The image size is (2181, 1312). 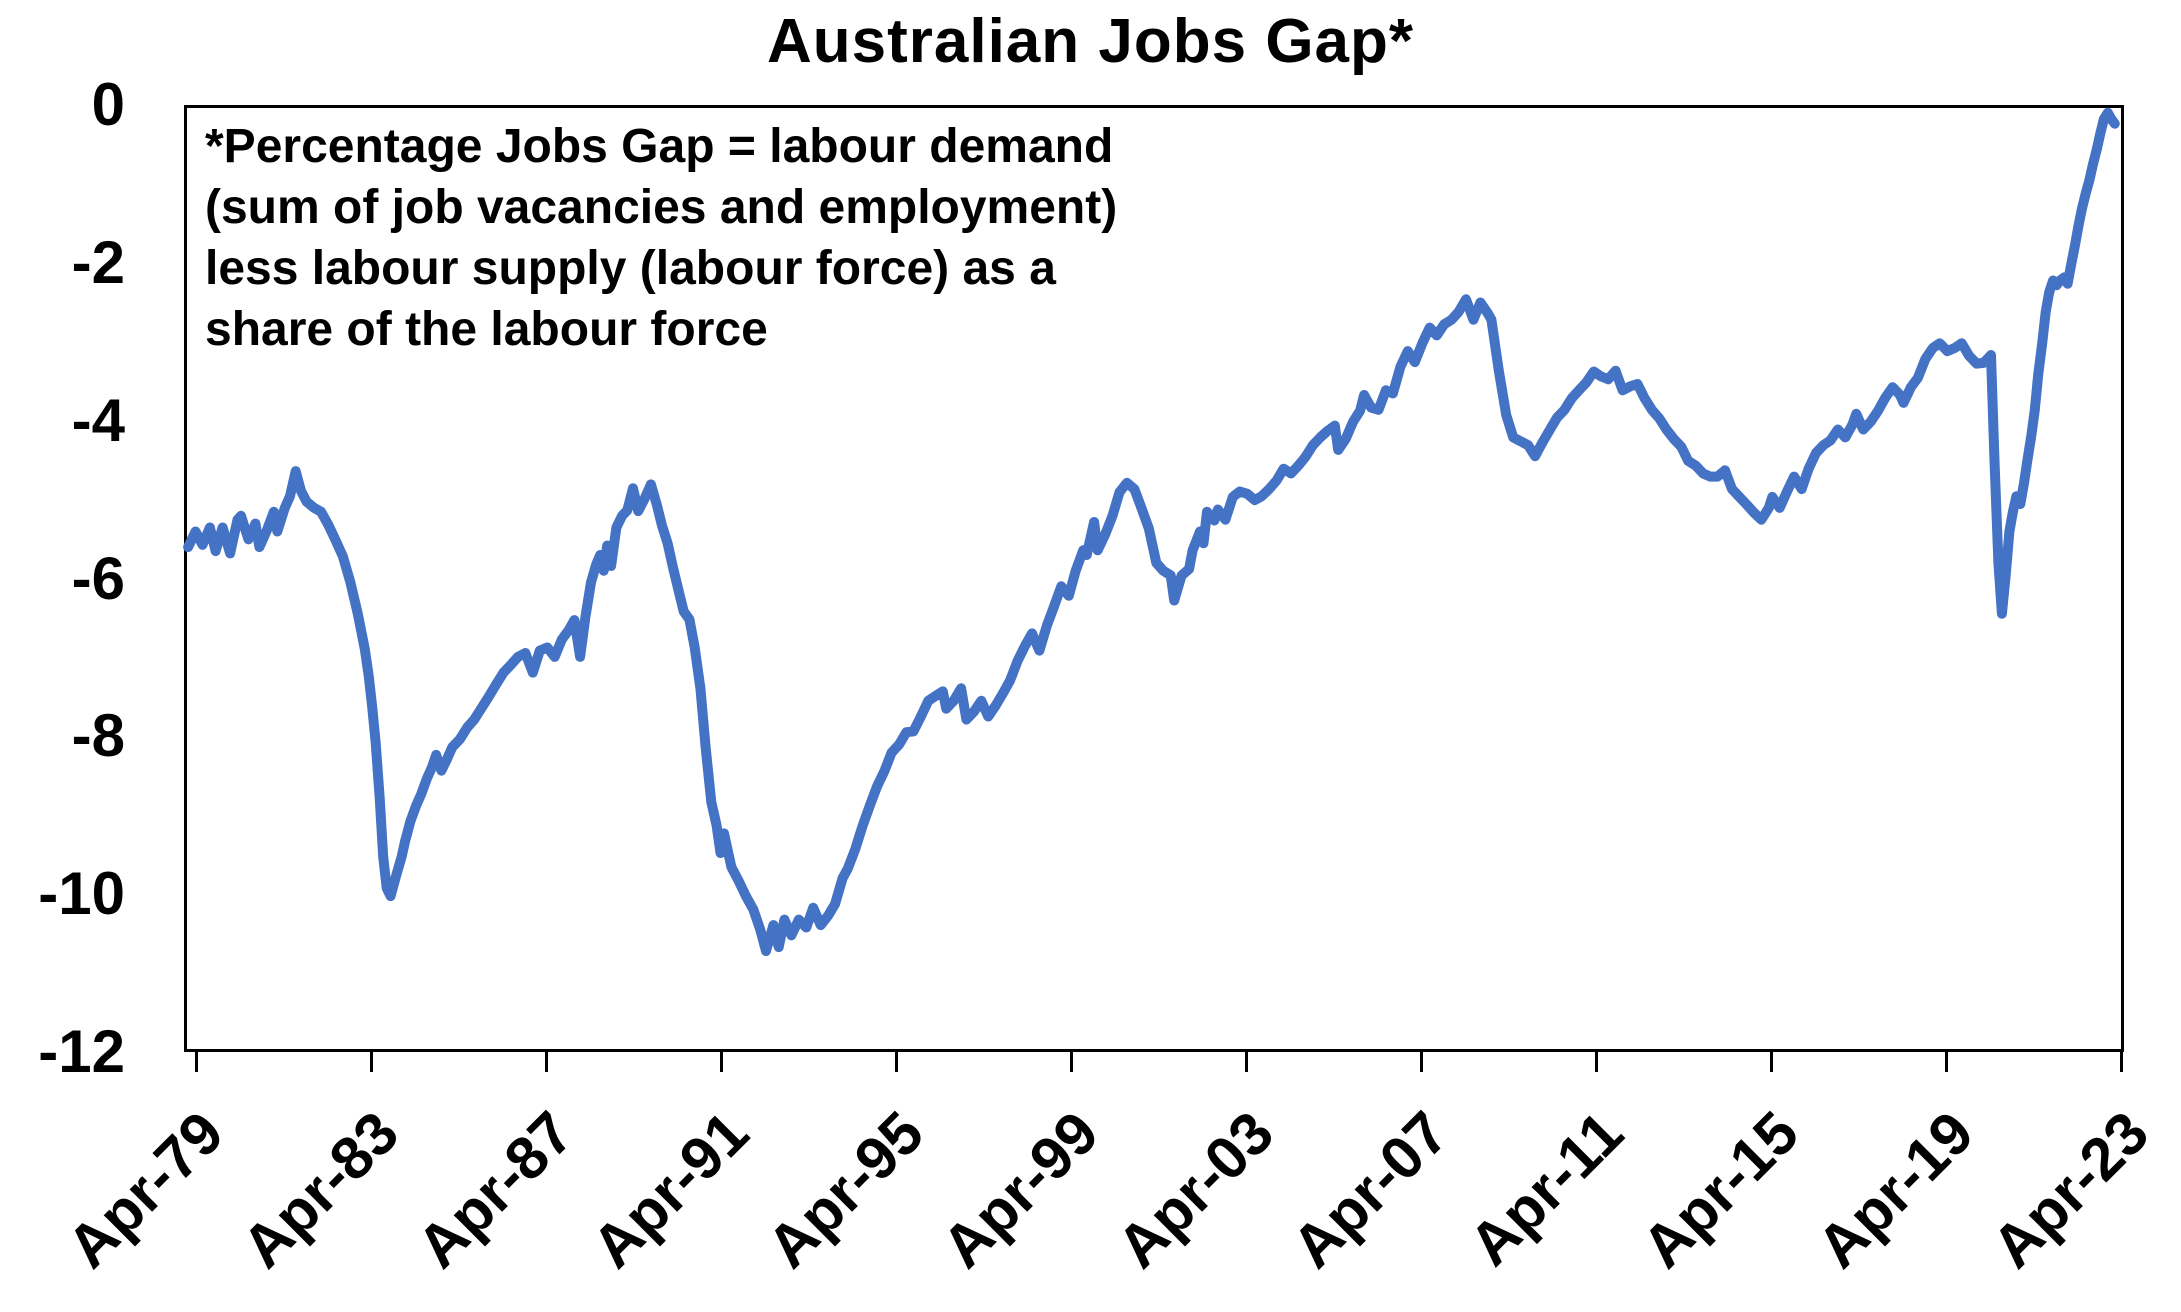 I want to click on x-tick-label: Apr-15, so click(x=1720, y=1189).